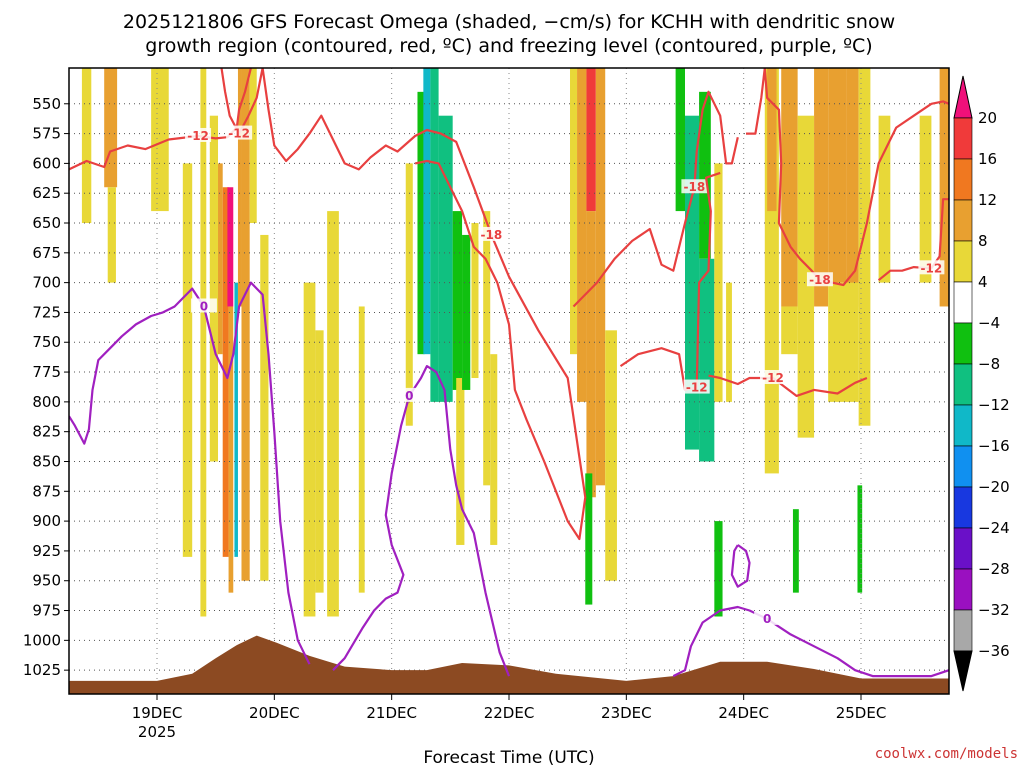 This screenshot has height=768, width=1024. What do you see at coordinates (981, 383) in the screenshot?
I see `colorbar: 20 16 12 8 4 −4 −8 −12 −16 −20 −24 −28 −32 −36` at bounding box center [981, 383].